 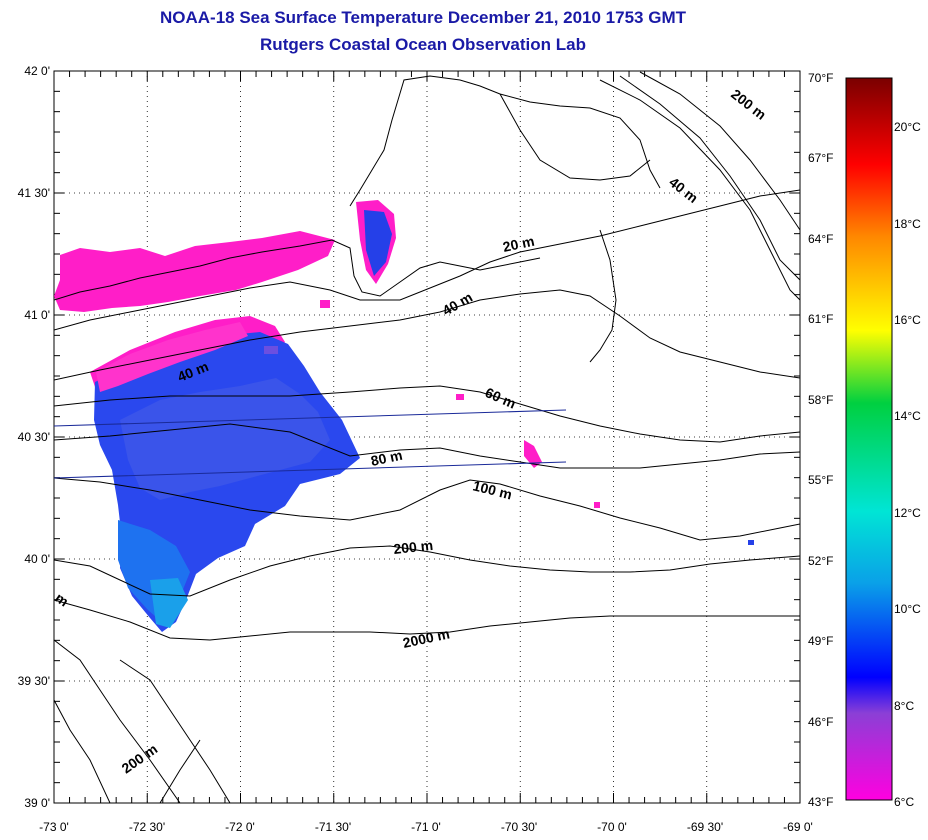 I want to click on lon-label: -69 0', so click(x=798, y=827).